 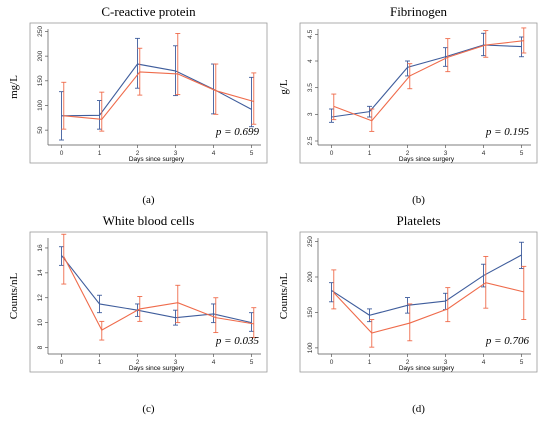 What do you see at coordinates (40, 323) in the screenshot?
I see `y-tick-label: 10` at bounding box center [40, 323].